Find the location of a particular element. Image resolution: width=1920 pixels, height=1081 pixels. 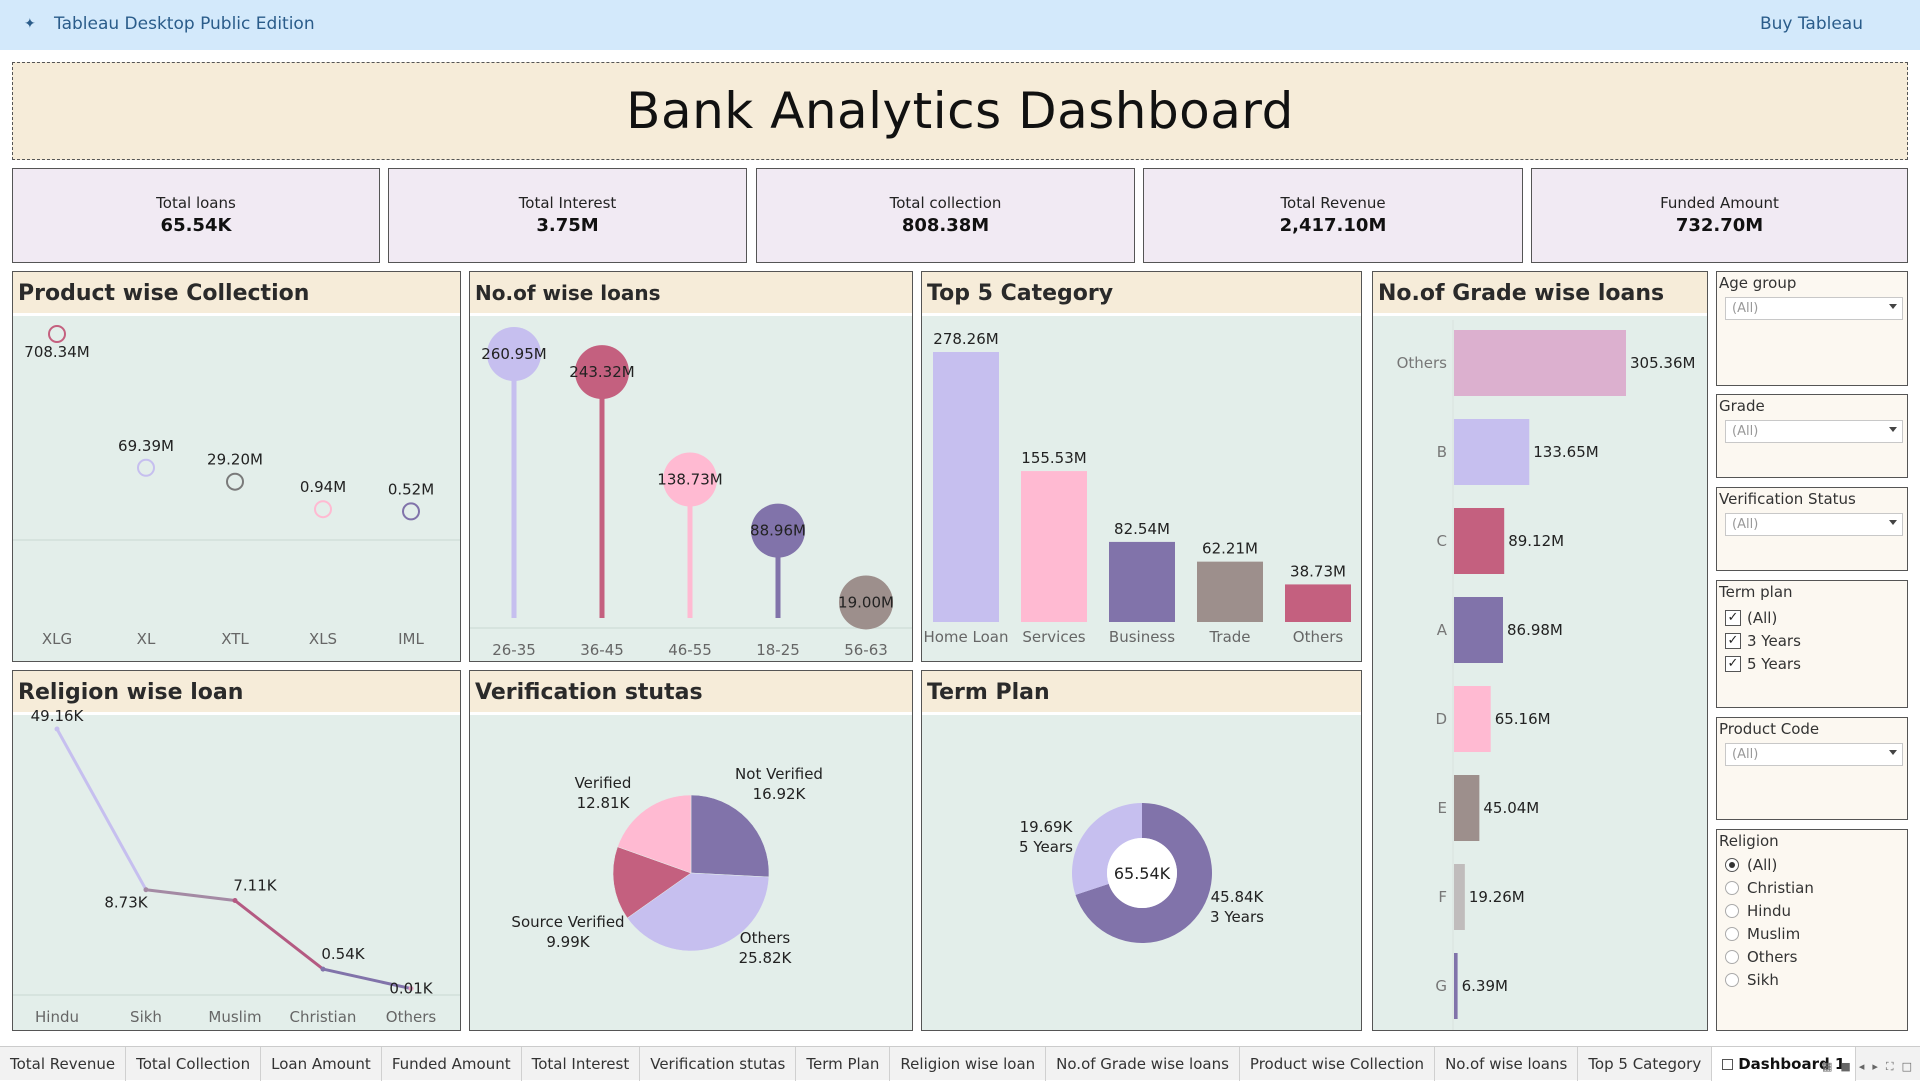

tab-dashboard-1: Dashboard 1 is located at coordinates (1784, 1064).